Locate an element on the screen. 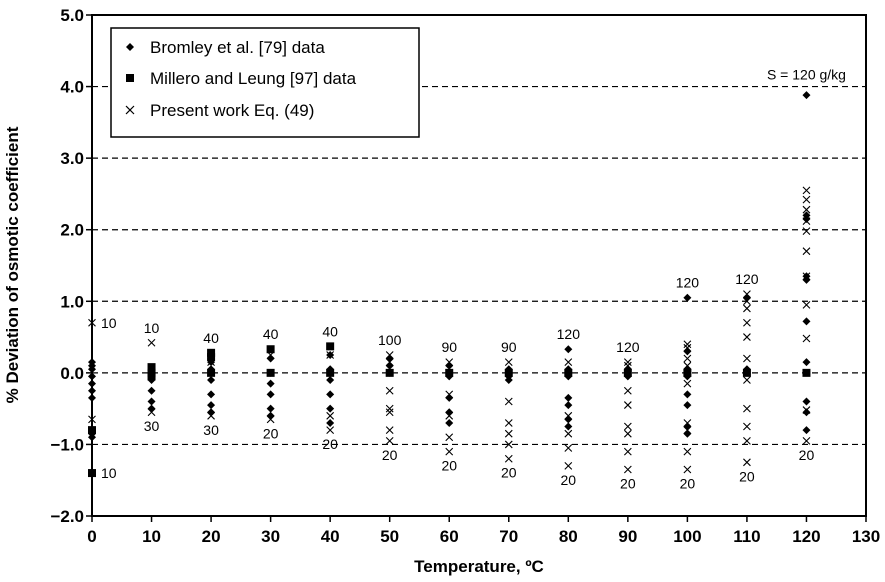 This screenshot has width=885, height=582. x-tick-label: 30 is located at coordinates (270, 536).